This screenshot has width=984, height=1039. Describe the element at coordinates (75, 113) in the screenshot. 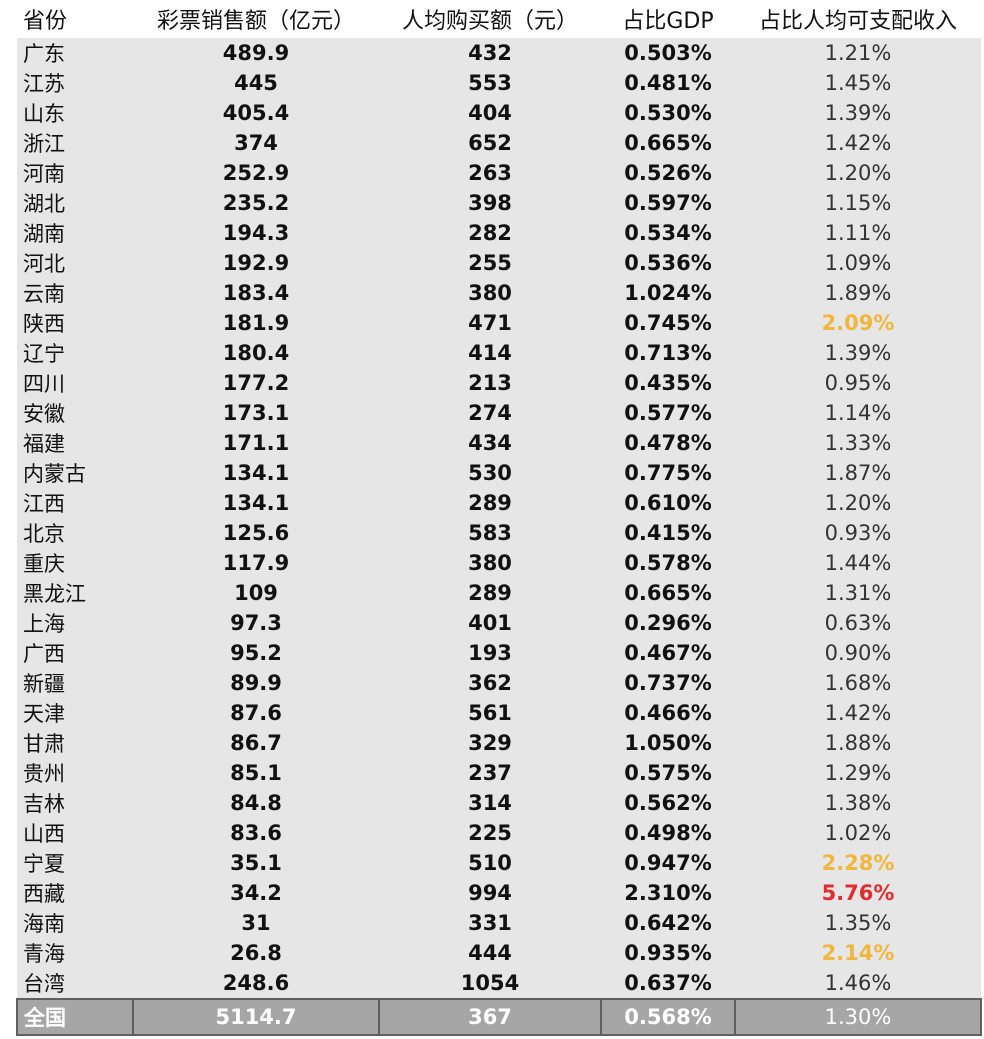

I see `province-cell: 山东` at that location.